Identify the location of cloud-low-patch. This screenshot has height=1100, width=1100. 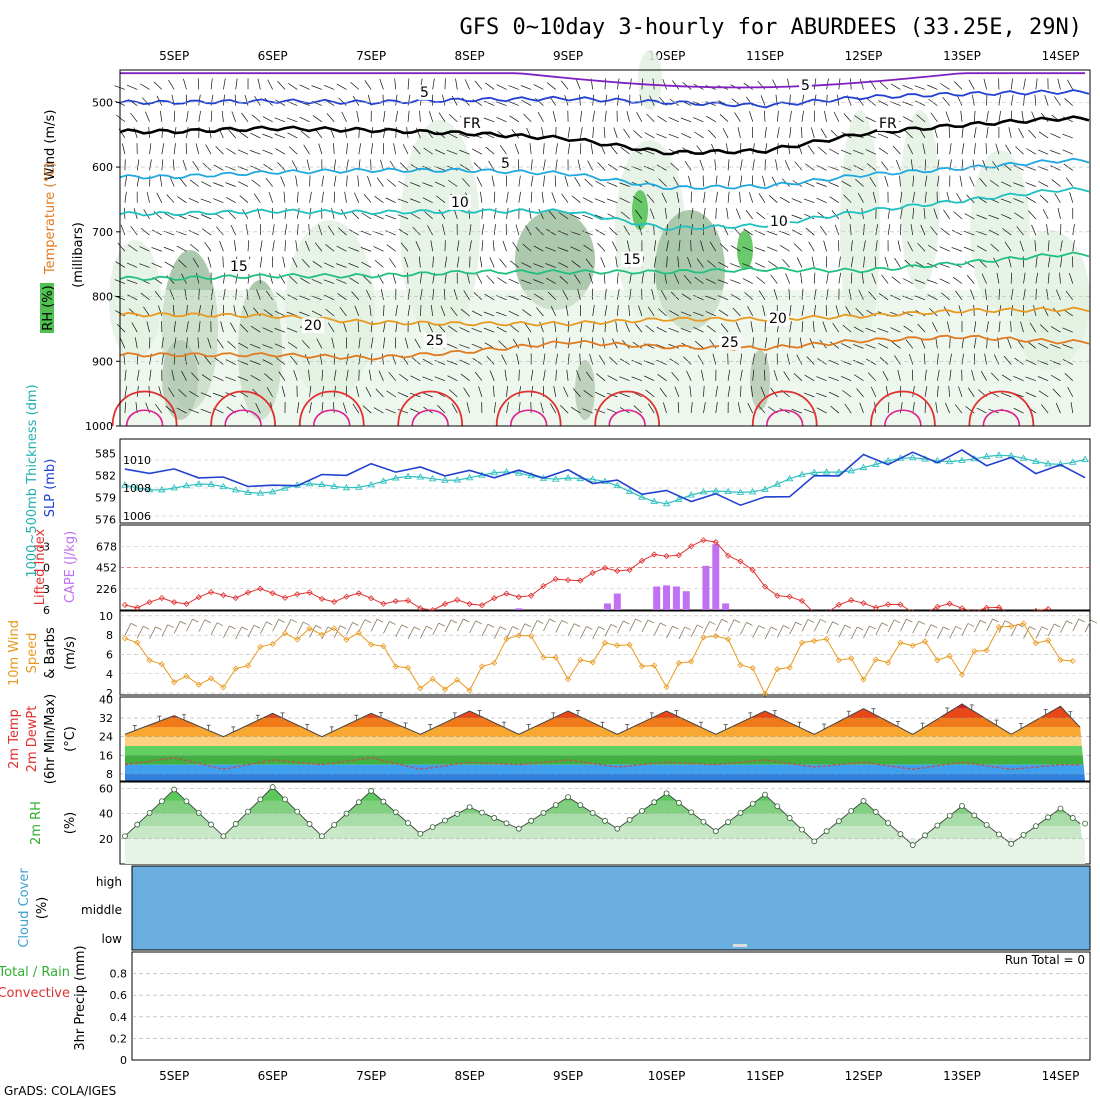
(740, 945).